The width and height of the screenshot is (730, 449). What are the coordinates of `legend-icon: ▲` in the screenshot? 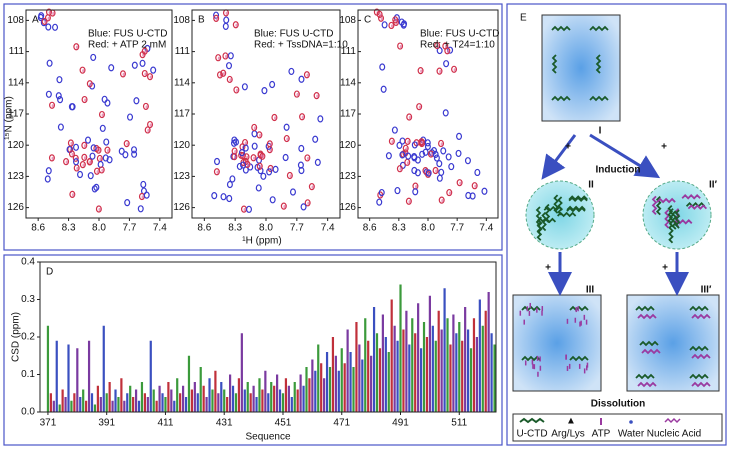 It's located at (571, 421).